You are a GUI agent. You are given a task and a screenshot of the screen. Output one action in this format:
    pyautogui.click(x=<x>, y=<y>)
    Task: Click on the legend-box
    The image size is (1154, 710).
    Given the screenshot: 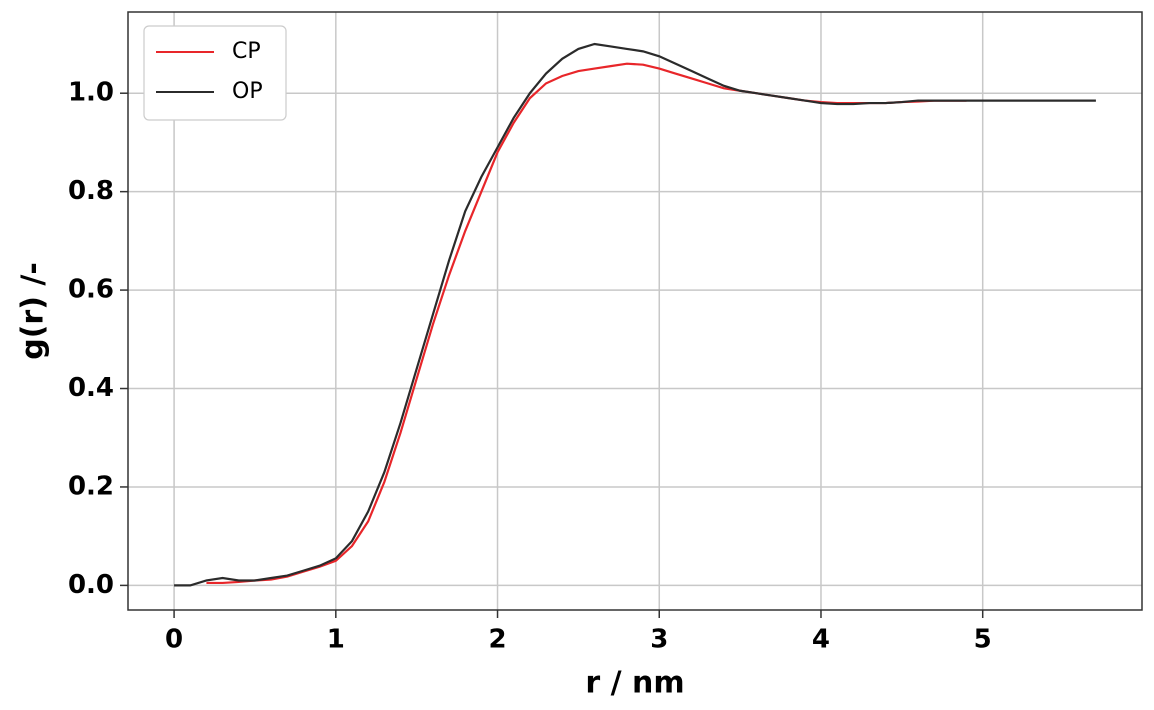 What is the action you would take?
    pyautogui.click(x=215, y=73)
    